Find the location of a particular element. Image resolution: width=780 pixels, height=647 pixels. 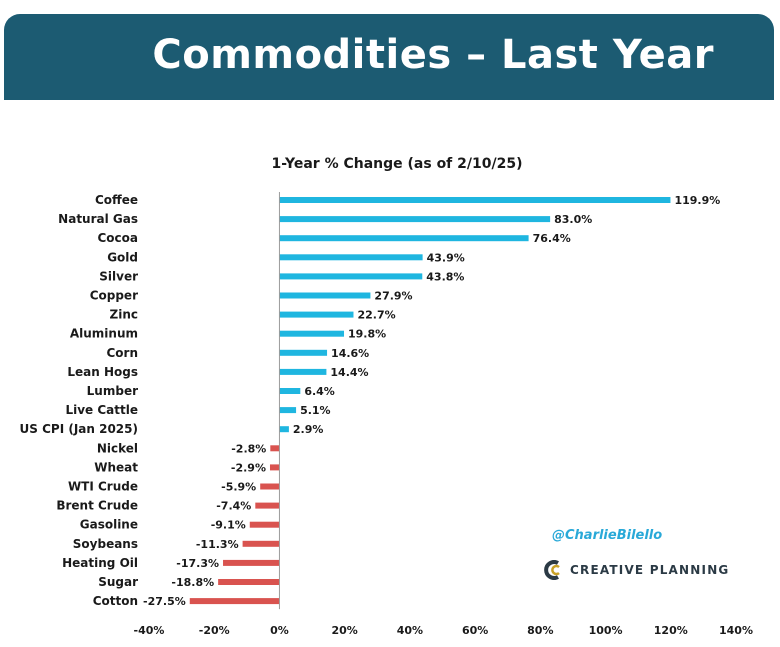

data-label: 19.8% is located at coordinates (367, 334).